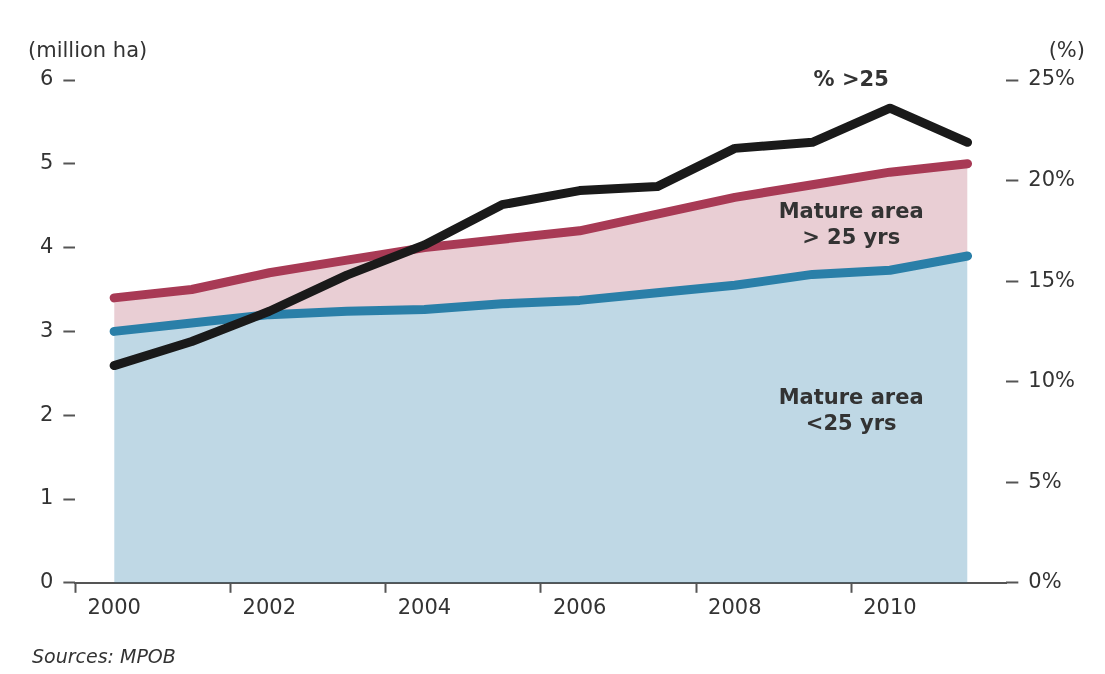 The image size is (1105, 674). I want to click on y2-tick-label: 15%, so click(1052, 279).